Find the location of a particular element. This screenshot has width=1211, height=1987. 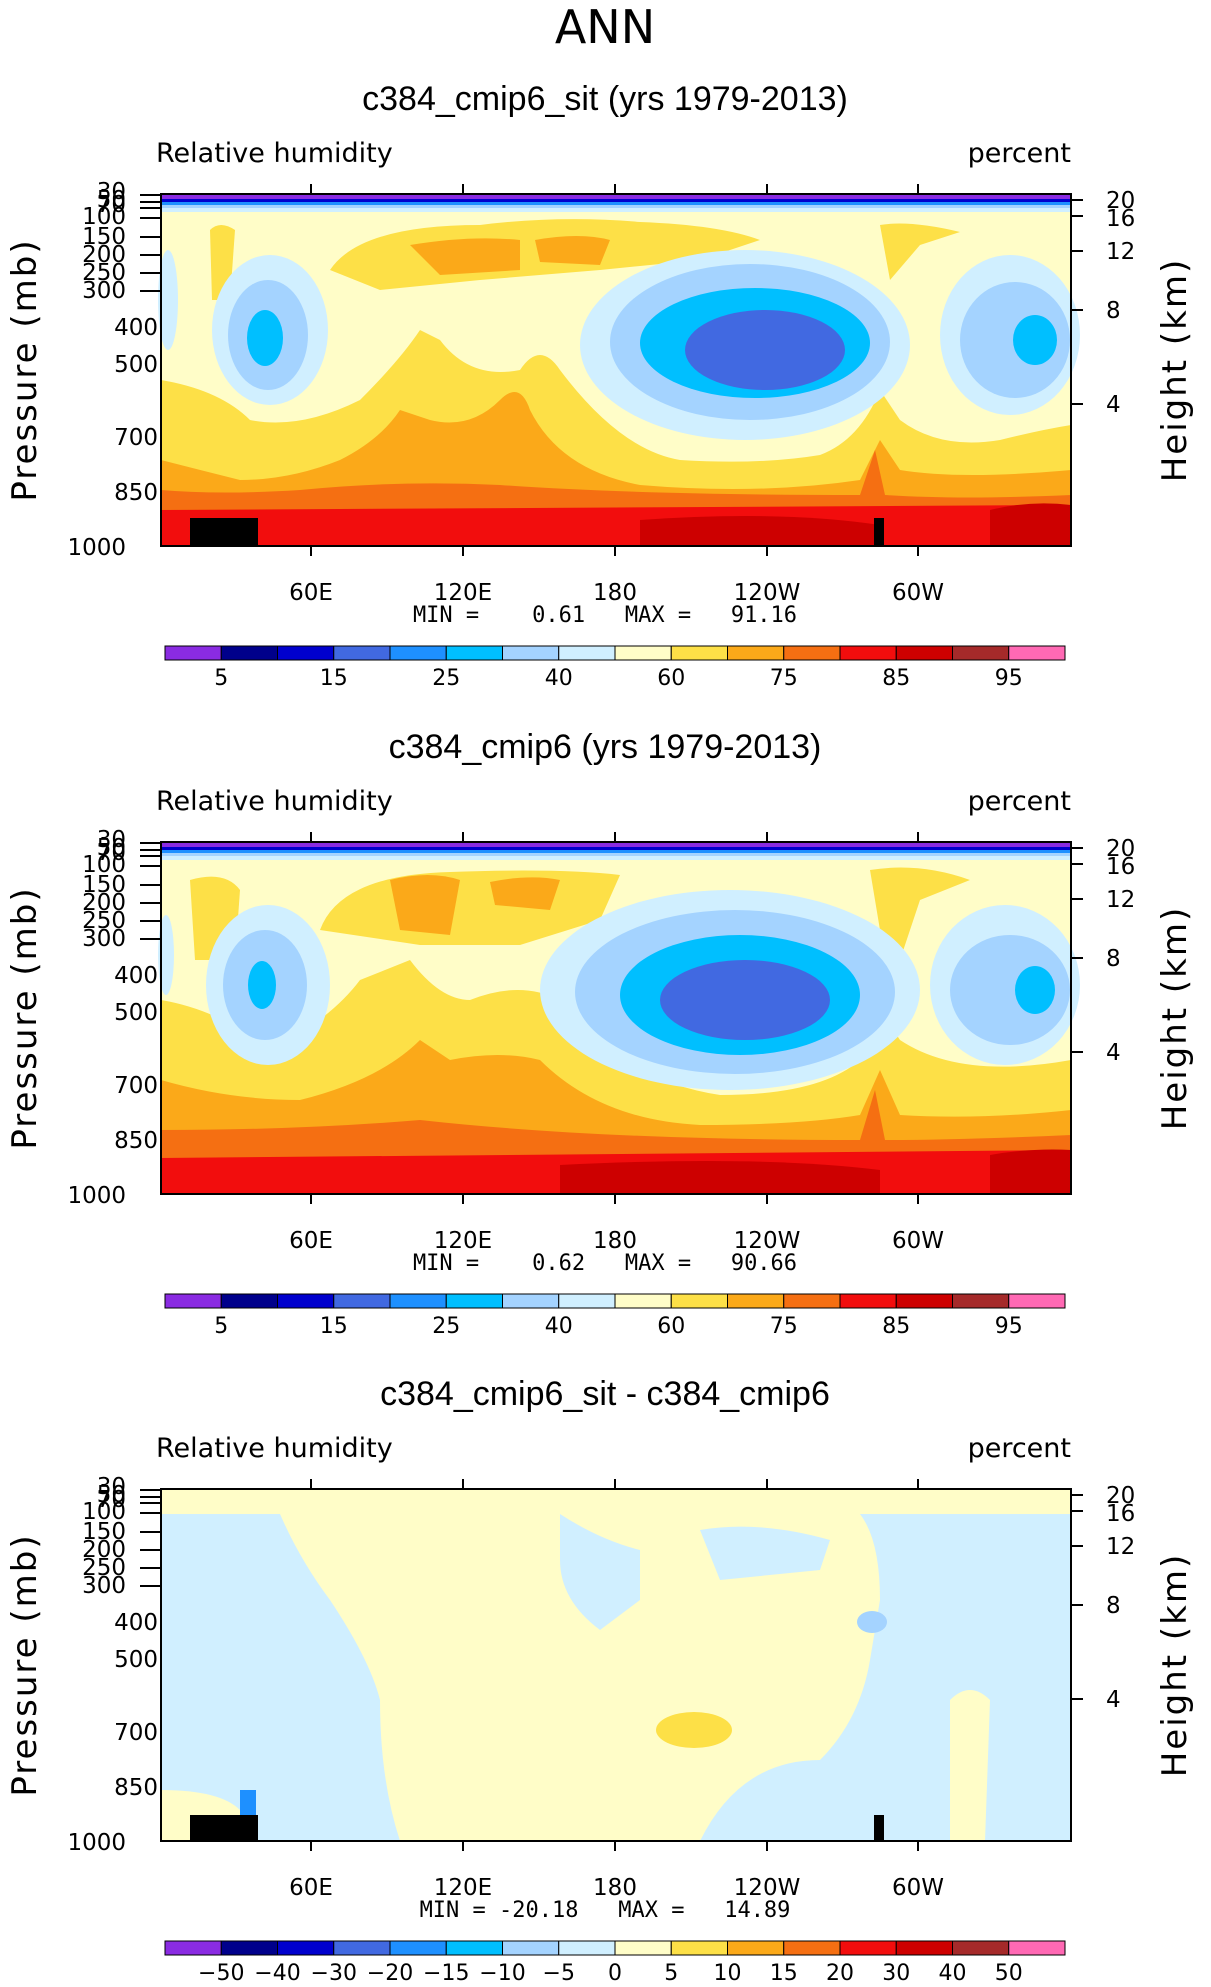

colorbar-label: 50 is located at coordinates (1009, 1973).